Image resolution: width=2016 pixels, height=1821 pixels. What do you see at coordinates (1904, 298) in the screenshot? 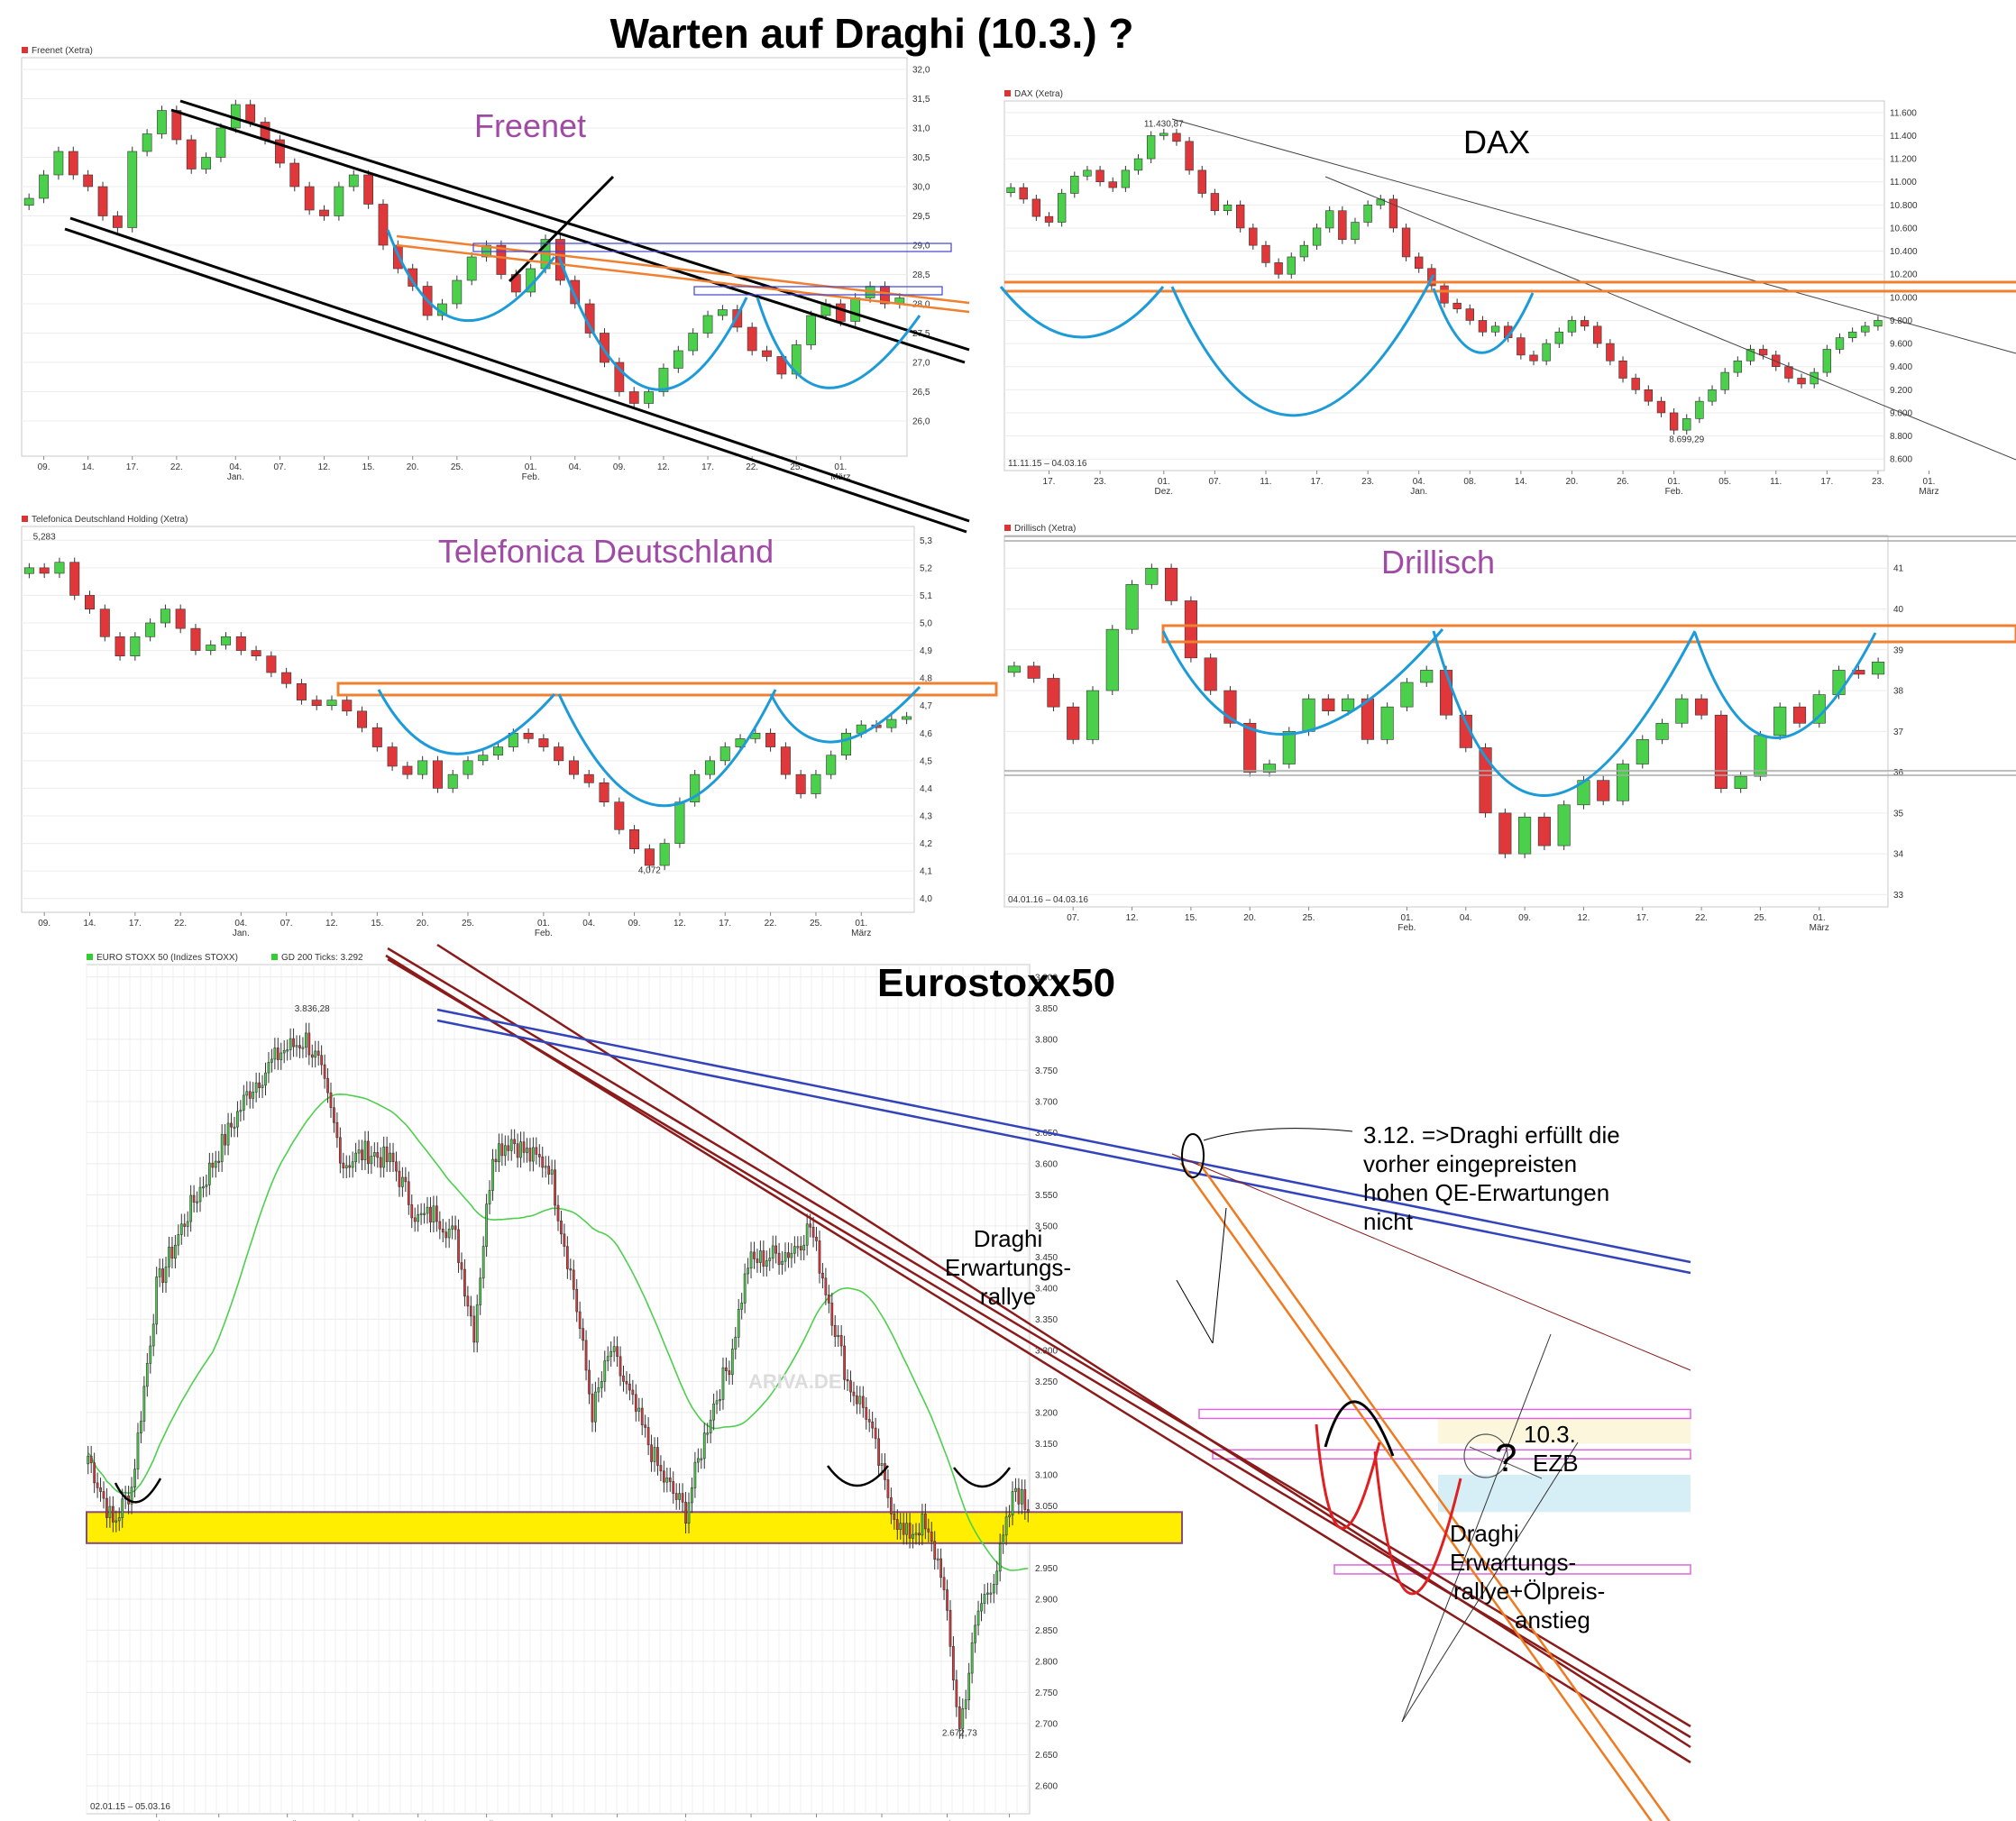
I see `y-tick-label: 10.000` at bounding box center [1904, 298].